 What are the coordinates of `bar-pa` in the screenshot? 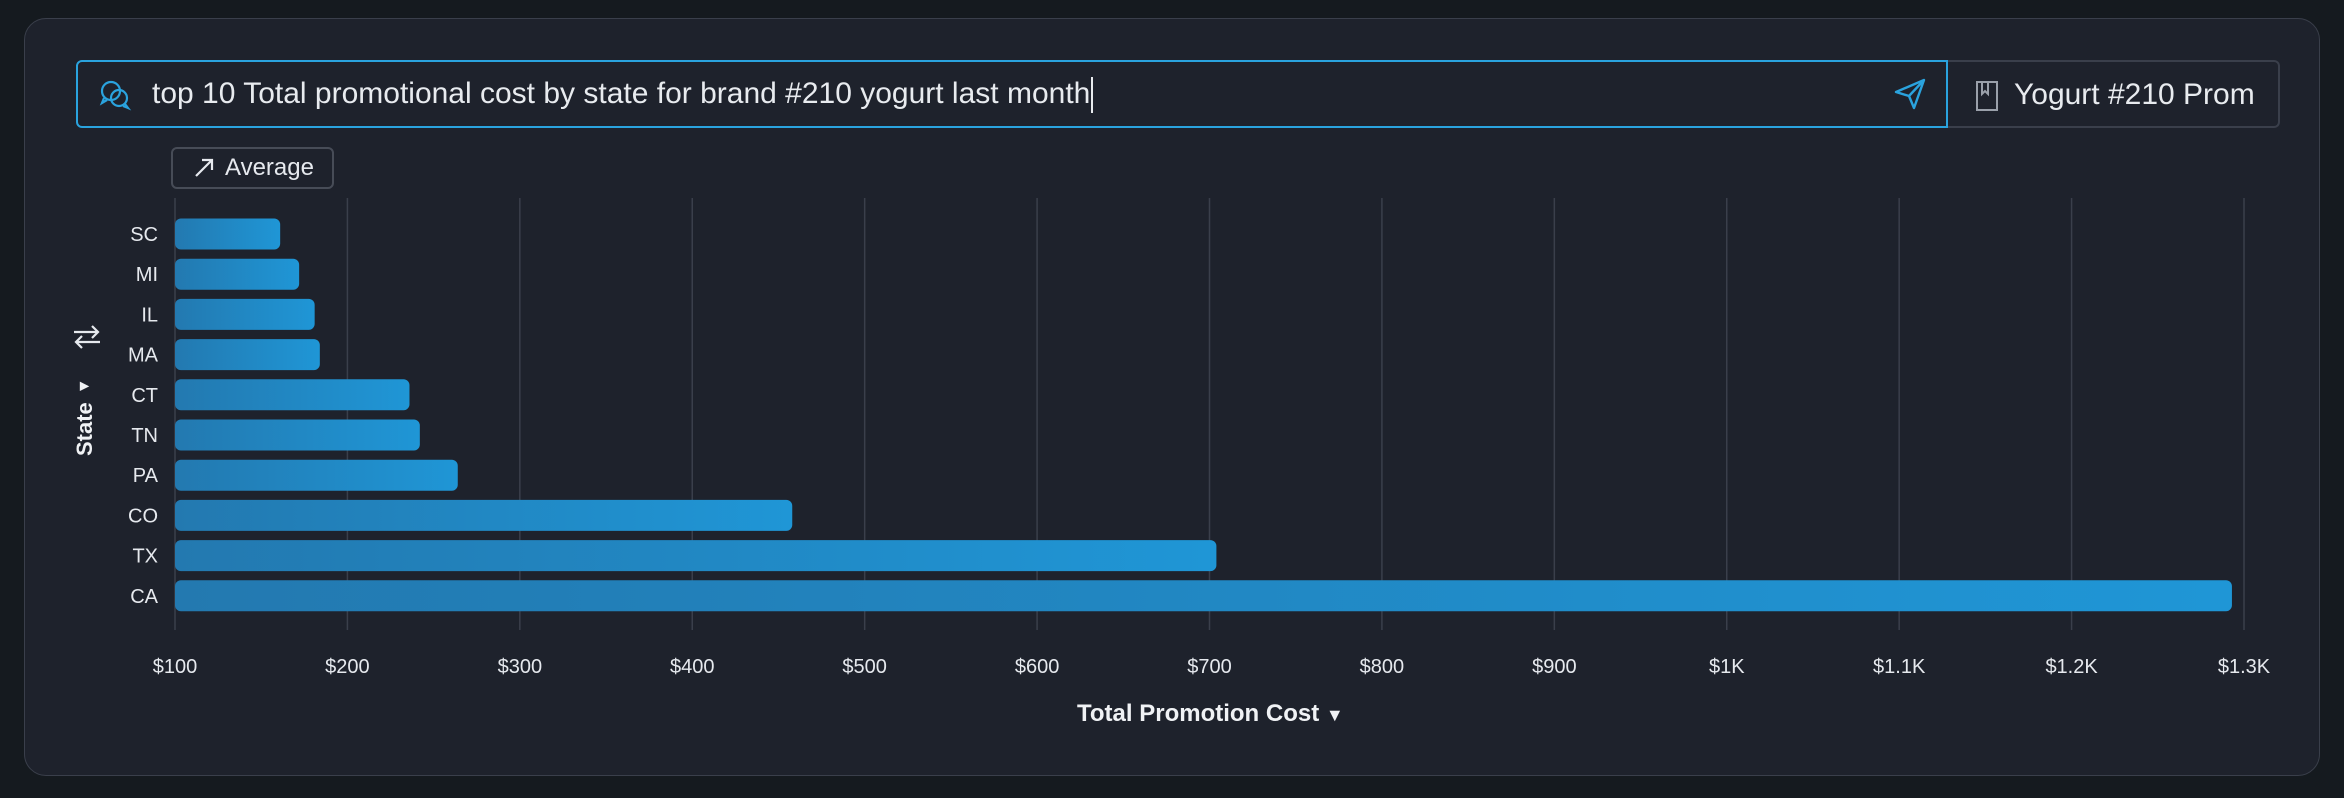 It's located at (316, 475).